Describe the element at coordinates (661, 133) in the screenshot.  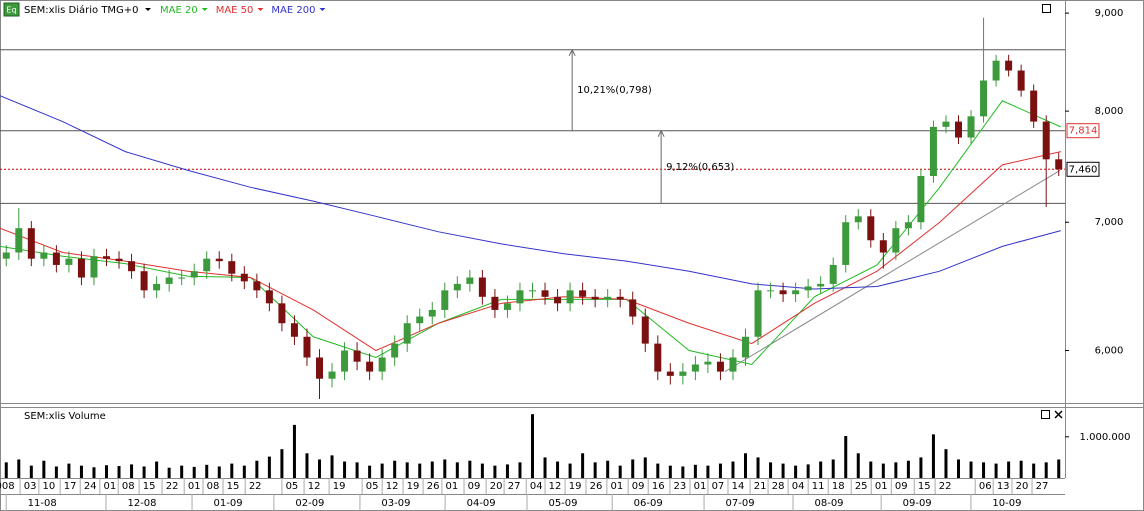
I see `arrow-head` at that location.